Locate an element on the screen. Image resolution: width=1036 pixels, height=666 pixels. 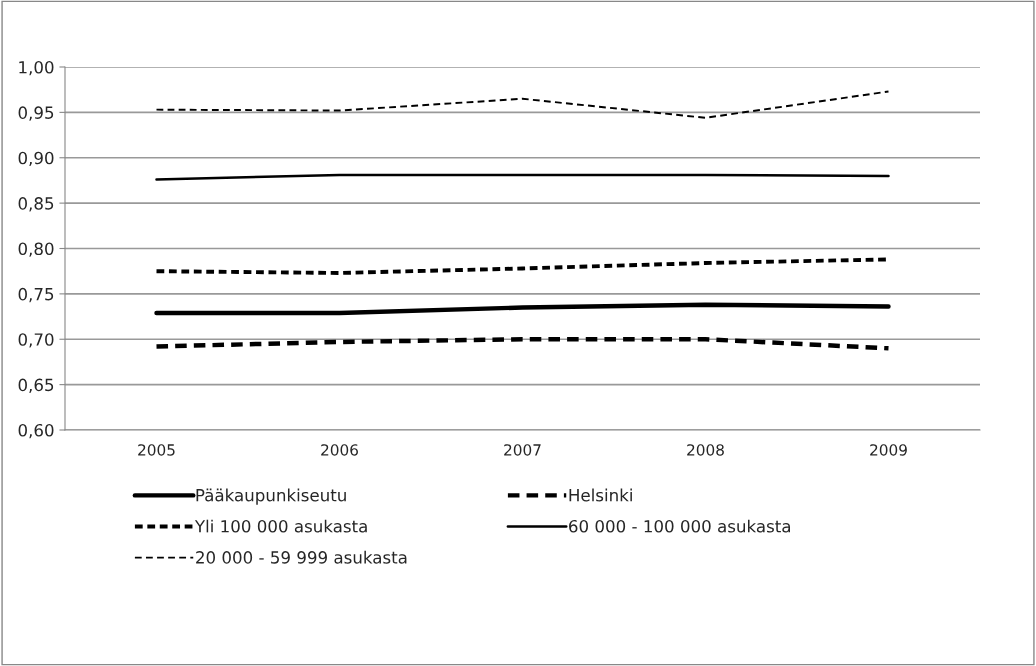
y-tick-label: 0,80 is located at coordinates (36, 249).